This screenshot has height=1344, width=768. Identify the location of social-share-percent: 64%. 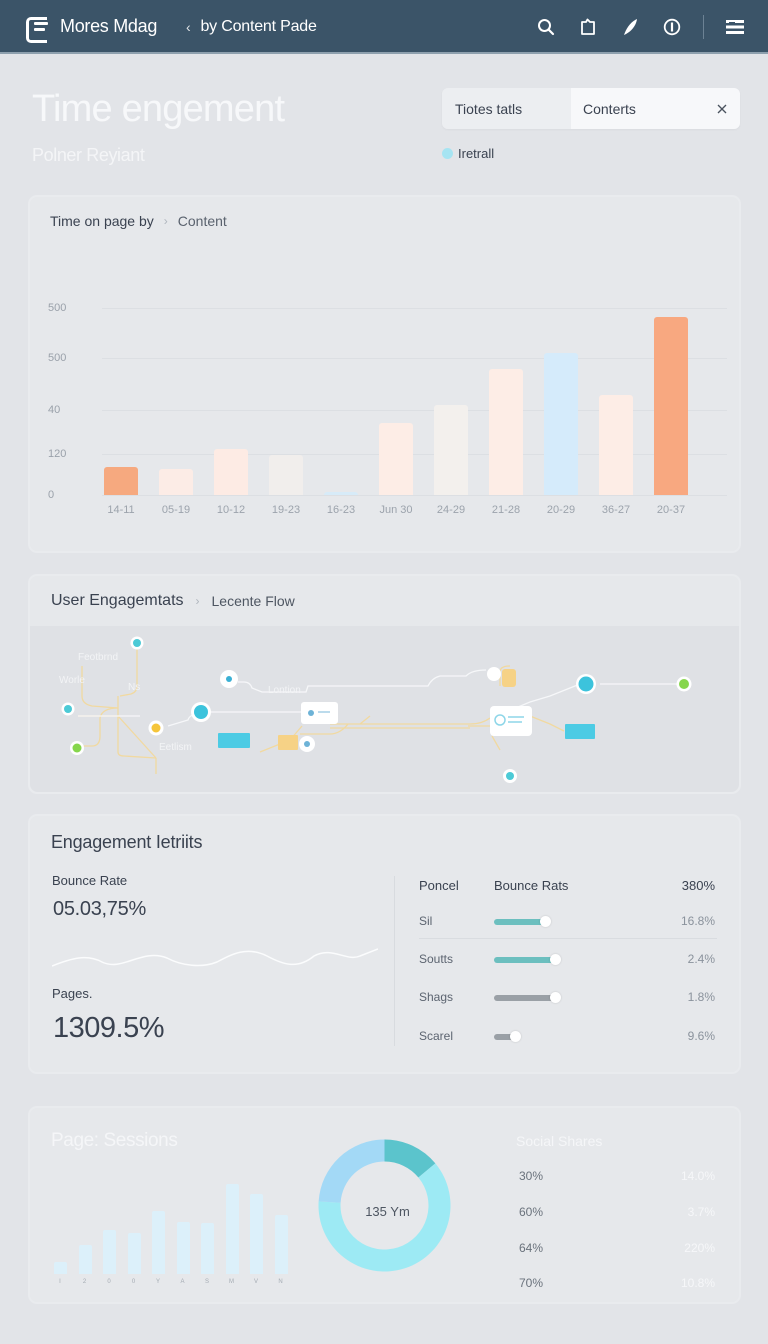
(531, 1248).